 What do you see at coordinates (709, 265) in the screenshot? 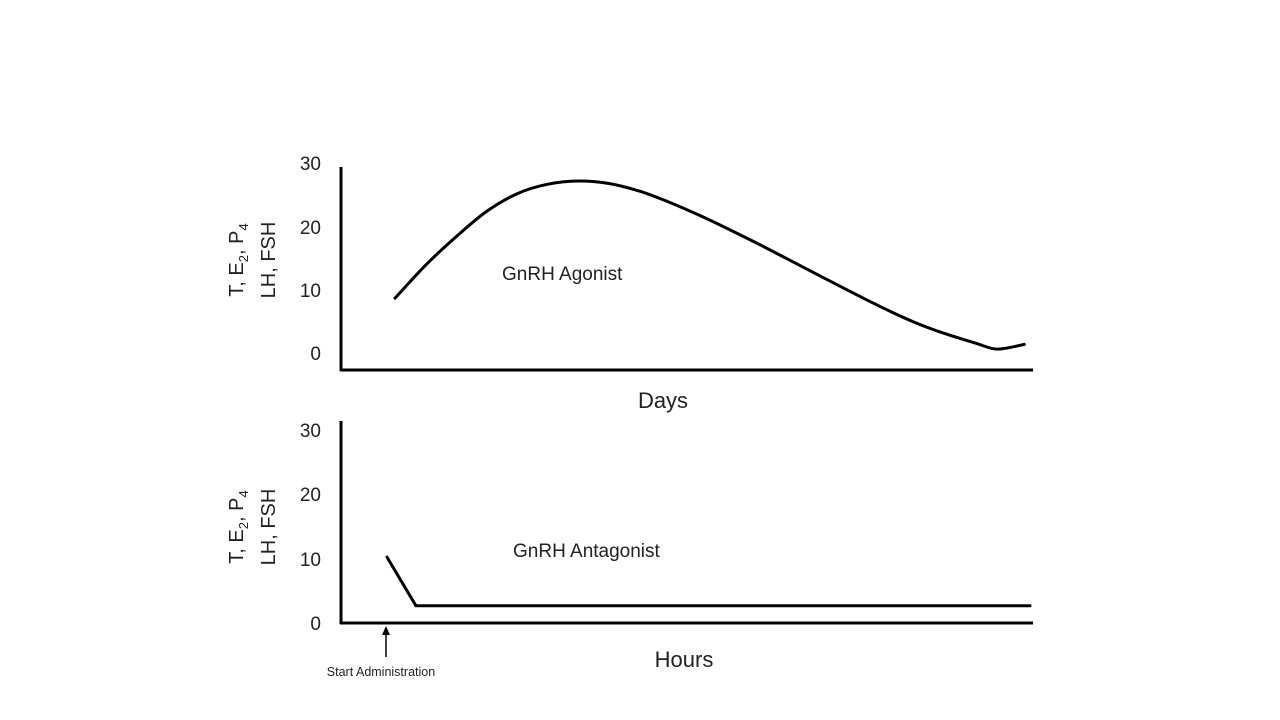
I see `agonist-series-line` at bounding box center [709, 265].